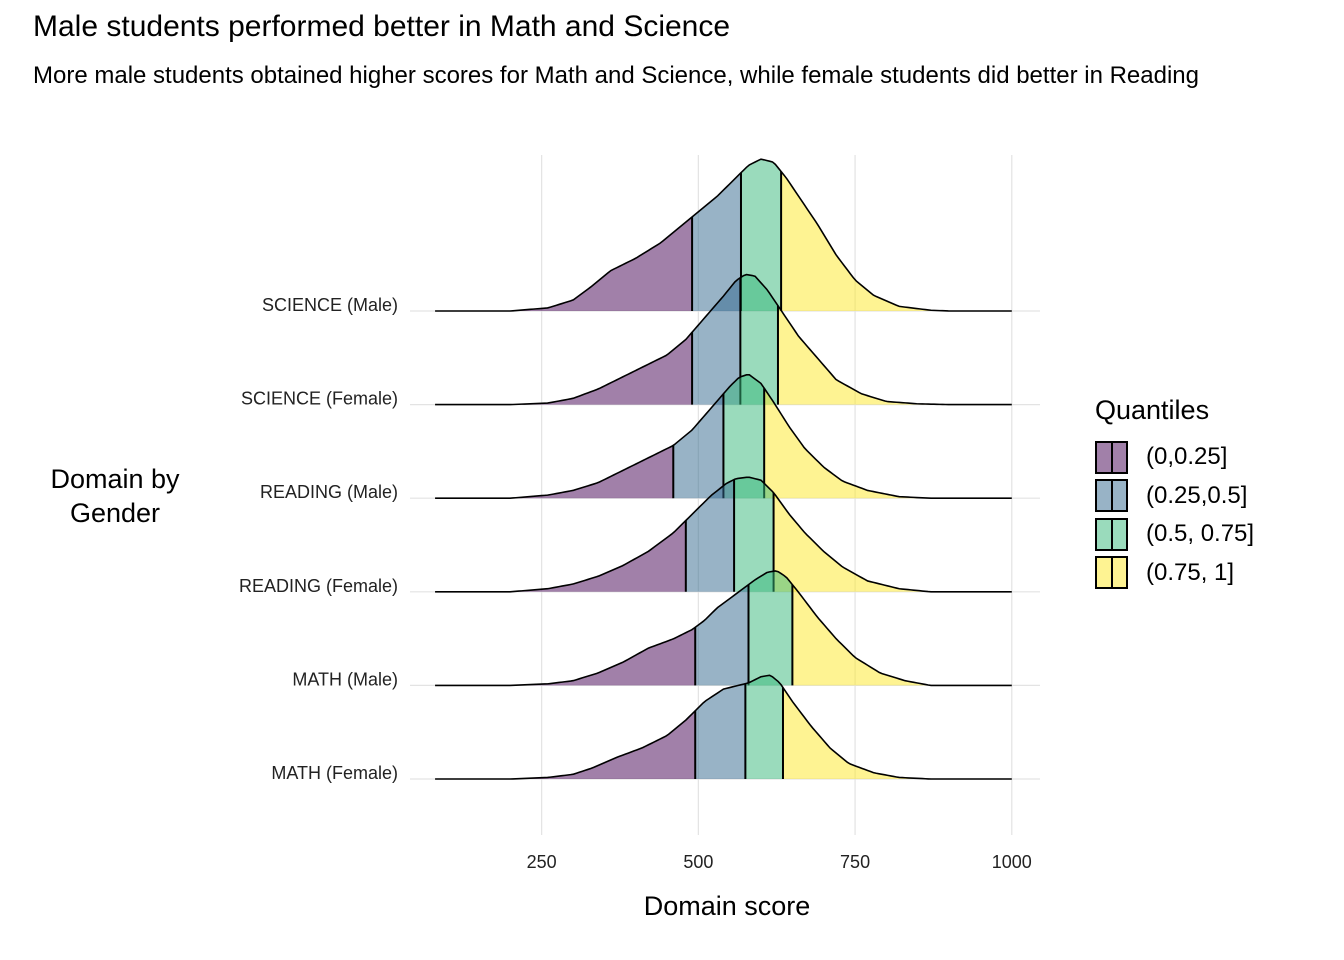 This screenshot has height=960, width=1344. What do you see at coordinates (1111, 496) in the screenshot?
I see `legend-swatch-q2` at bounding box center [1111, 496].